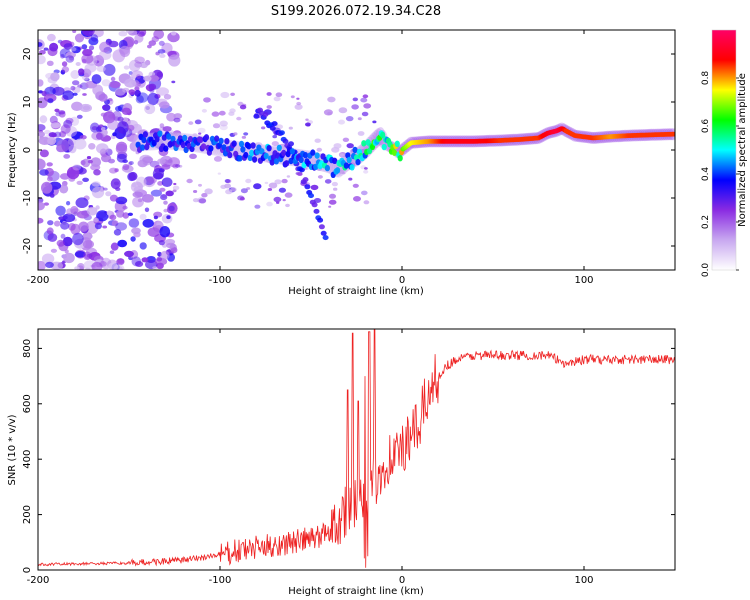  Describe the element at coordinates (38, 580) in the screenshot. I see `snr-x-tick-label: -200` at that location.